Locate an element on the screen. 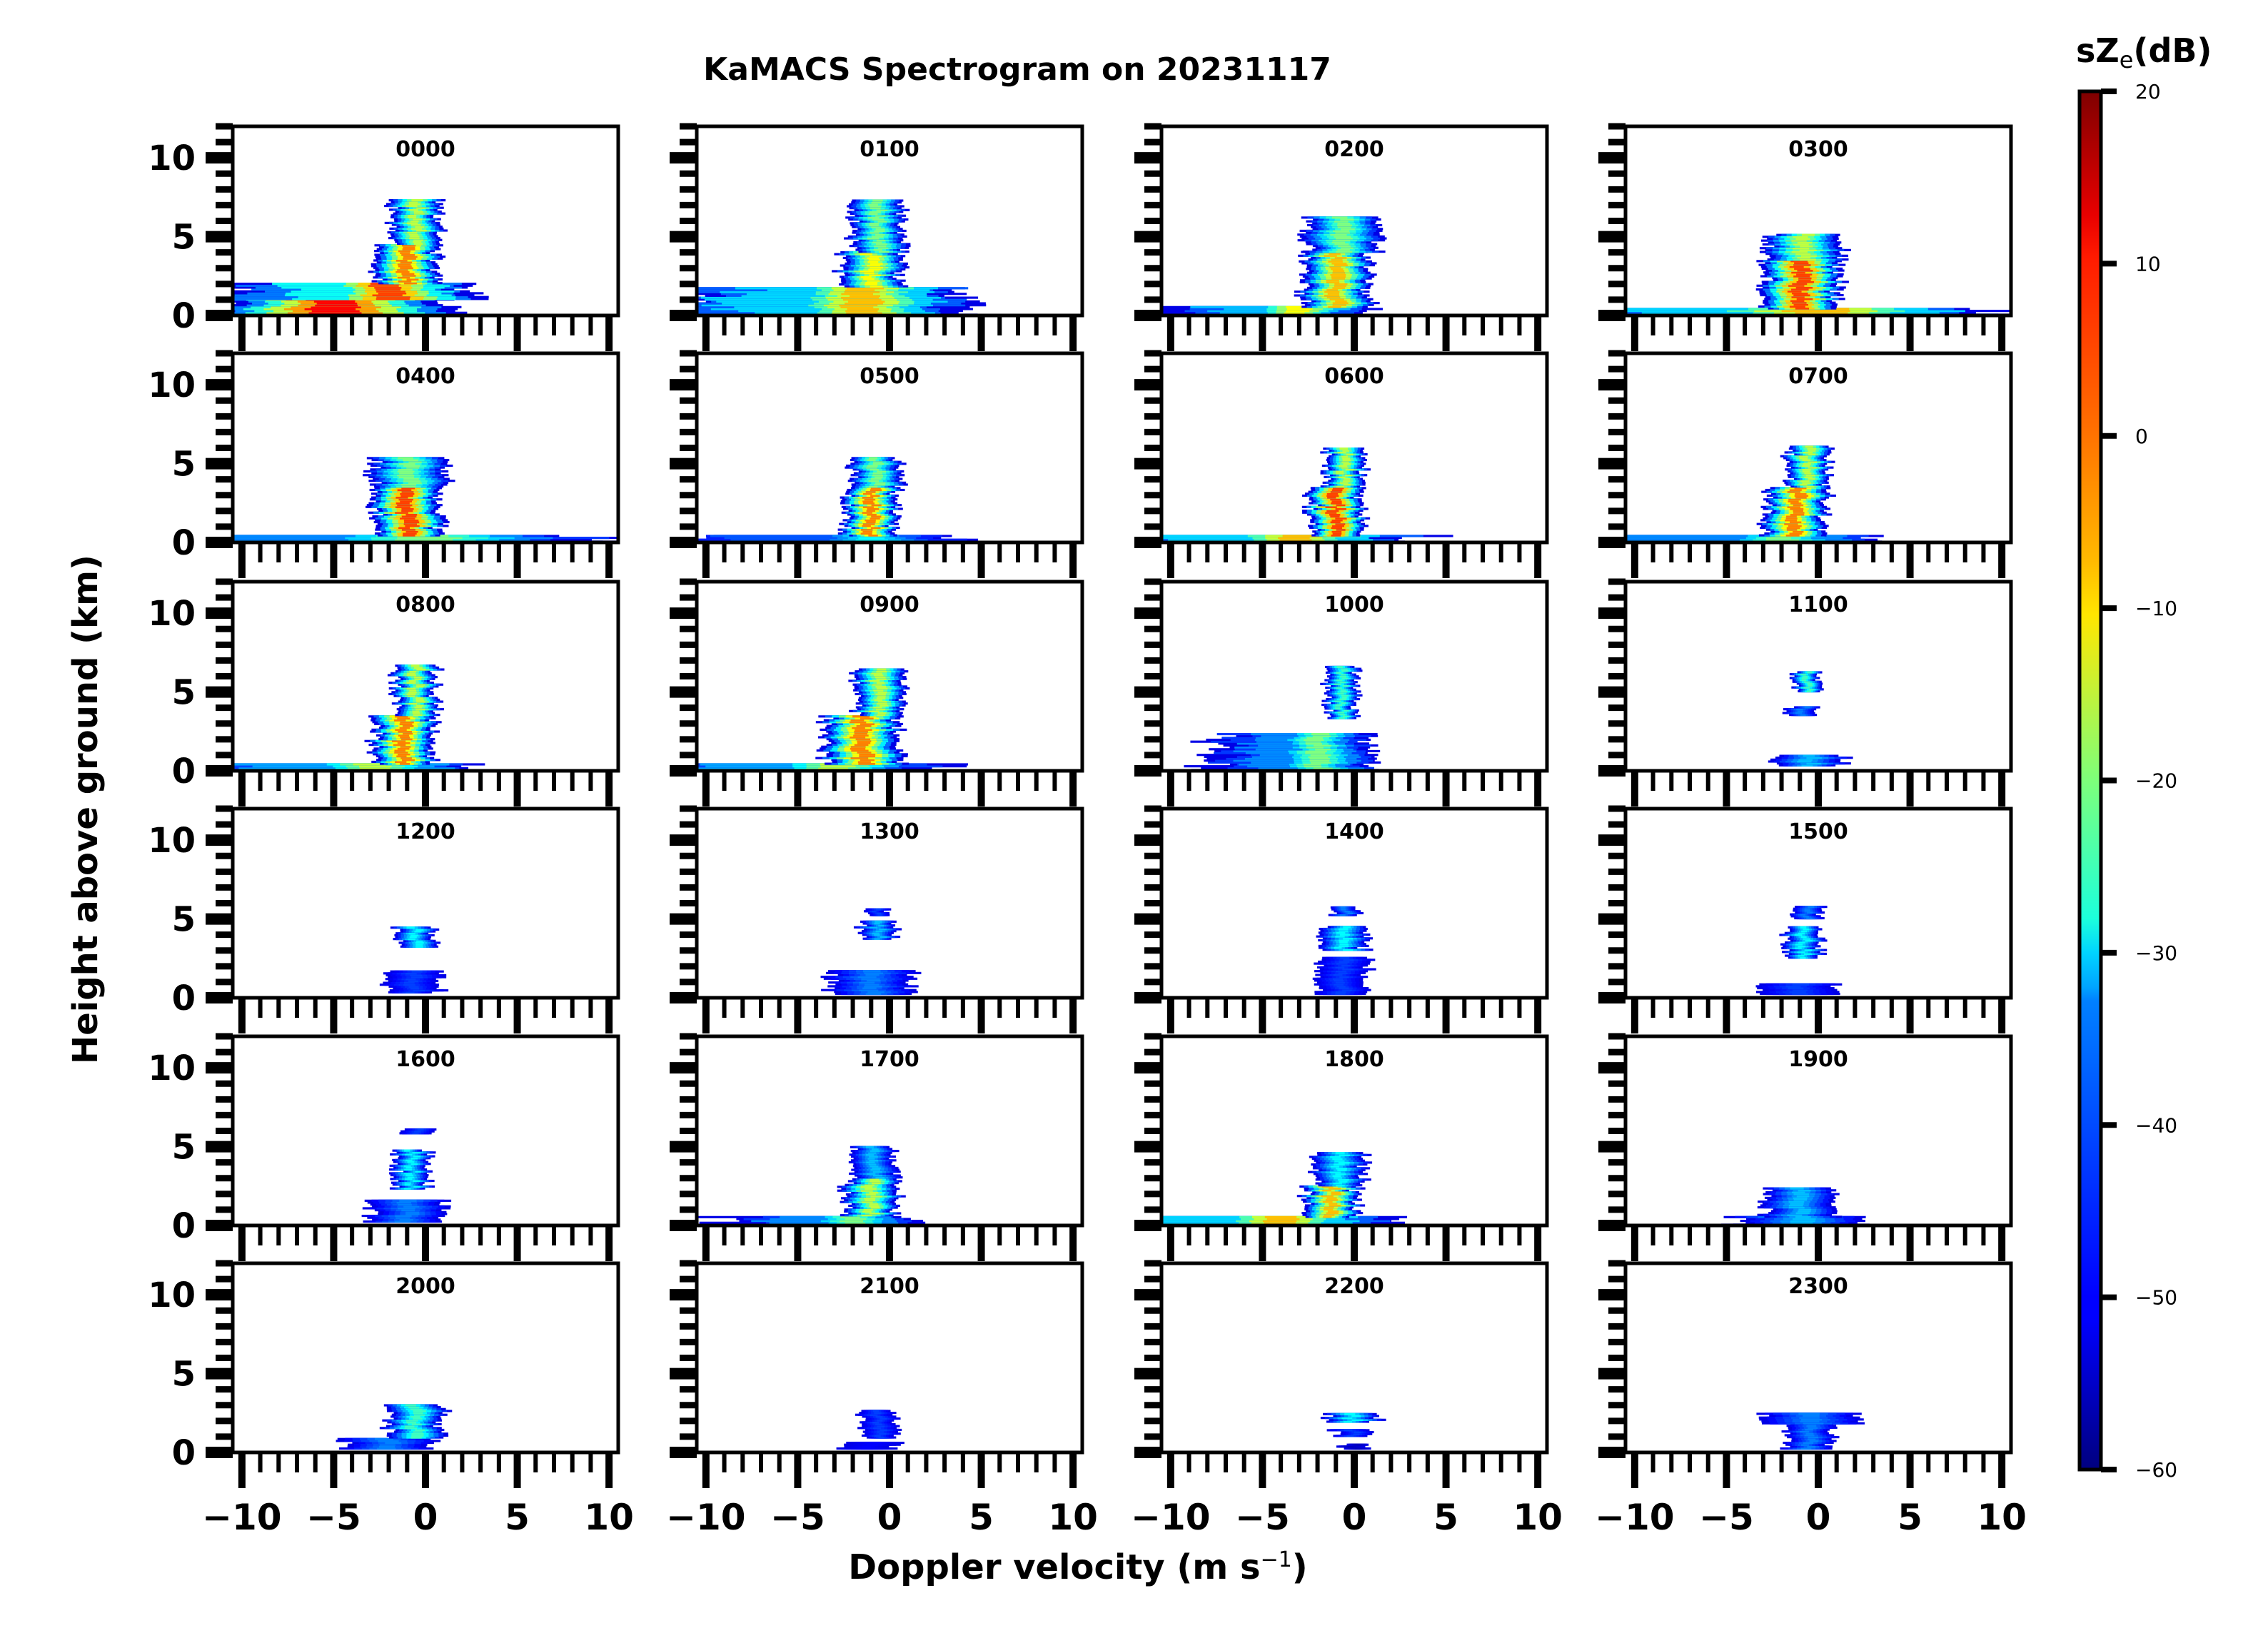  panel-time-label: 0100 is located at coordinates (889, 149).